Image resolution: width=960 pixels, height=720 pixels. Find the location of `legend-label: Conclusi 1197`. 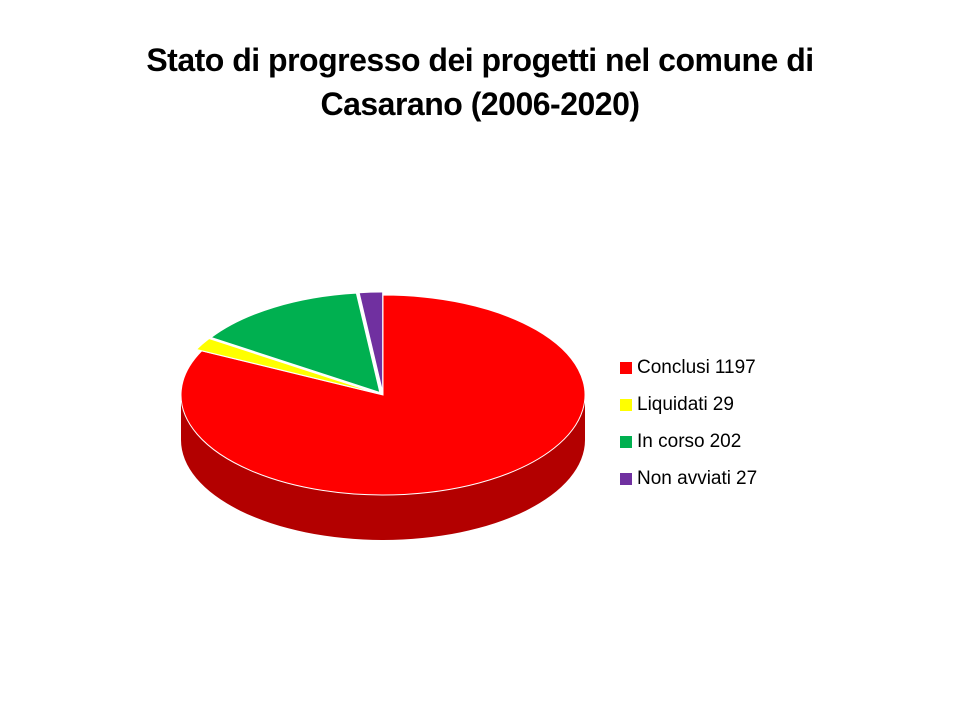

legend-label: Conclusi 1197 is located at coordinates (696, 367).